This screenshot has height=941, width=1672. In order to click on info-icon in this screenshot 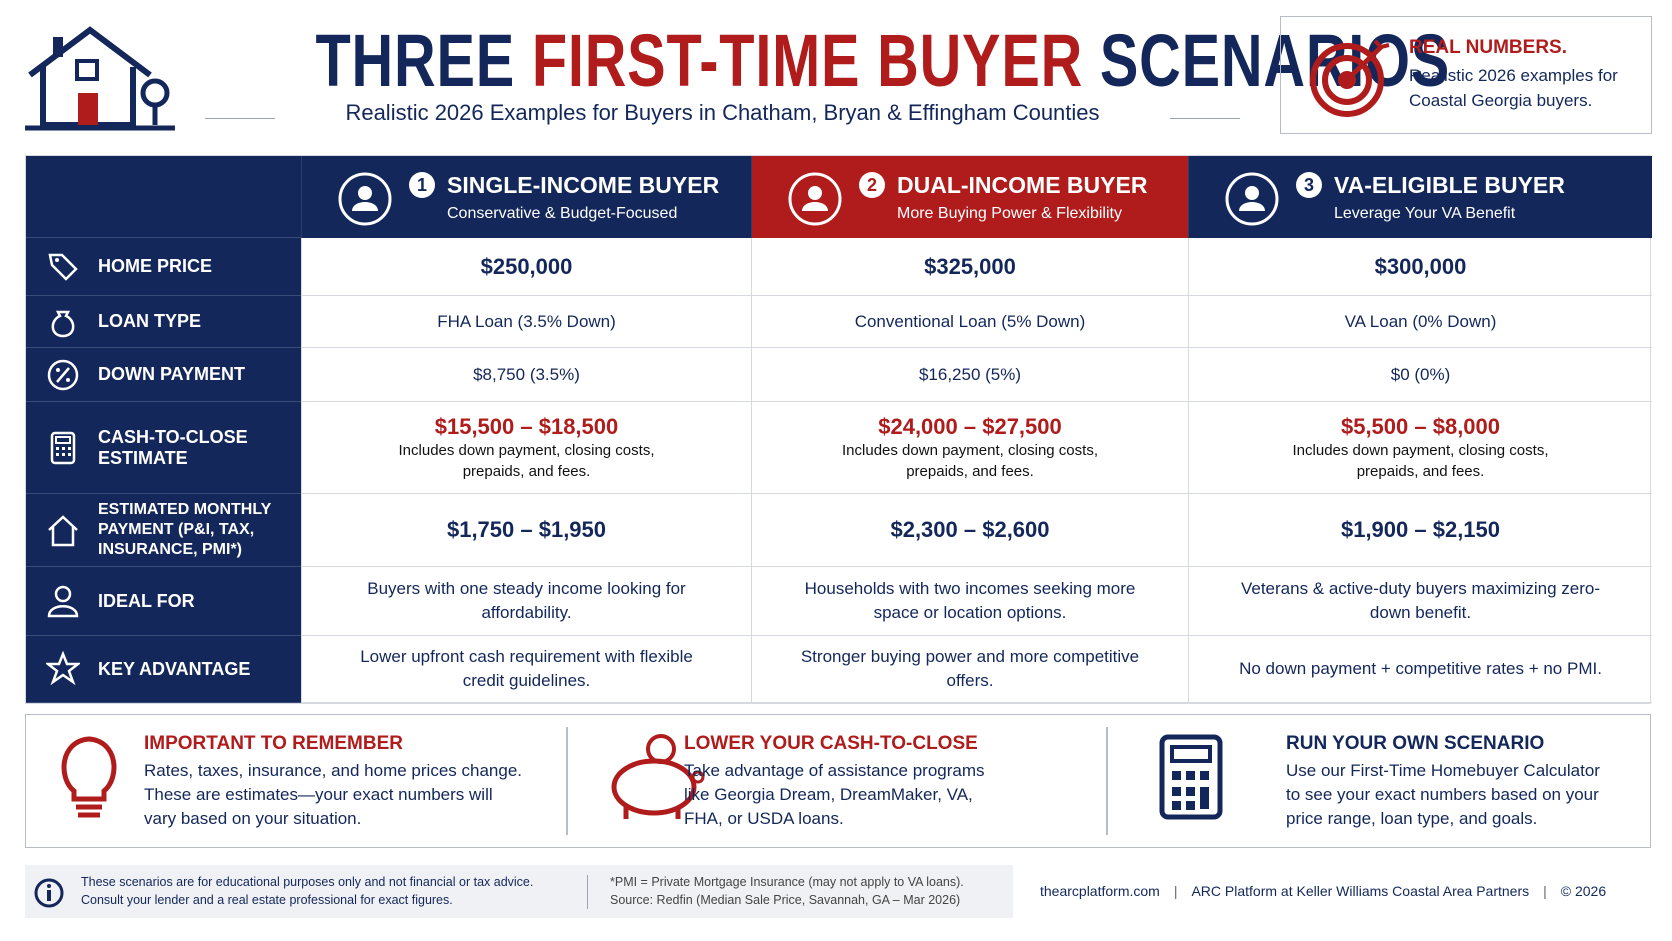, I will do `click(49, 893)`.